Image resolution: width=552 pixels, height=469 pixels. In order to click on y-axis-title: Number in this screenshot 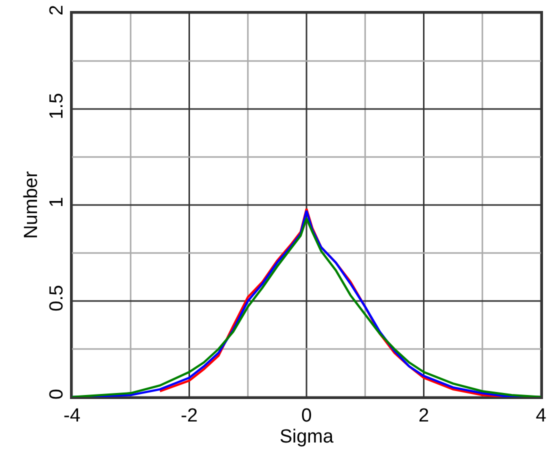, I will do `click(31, 204)`.